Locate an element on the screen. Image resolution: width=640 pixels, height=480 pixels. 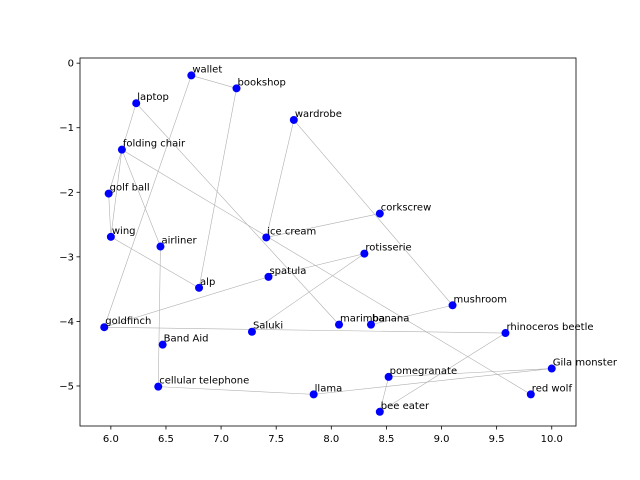
point-label: ice cream is located at coordinates (291, 231).